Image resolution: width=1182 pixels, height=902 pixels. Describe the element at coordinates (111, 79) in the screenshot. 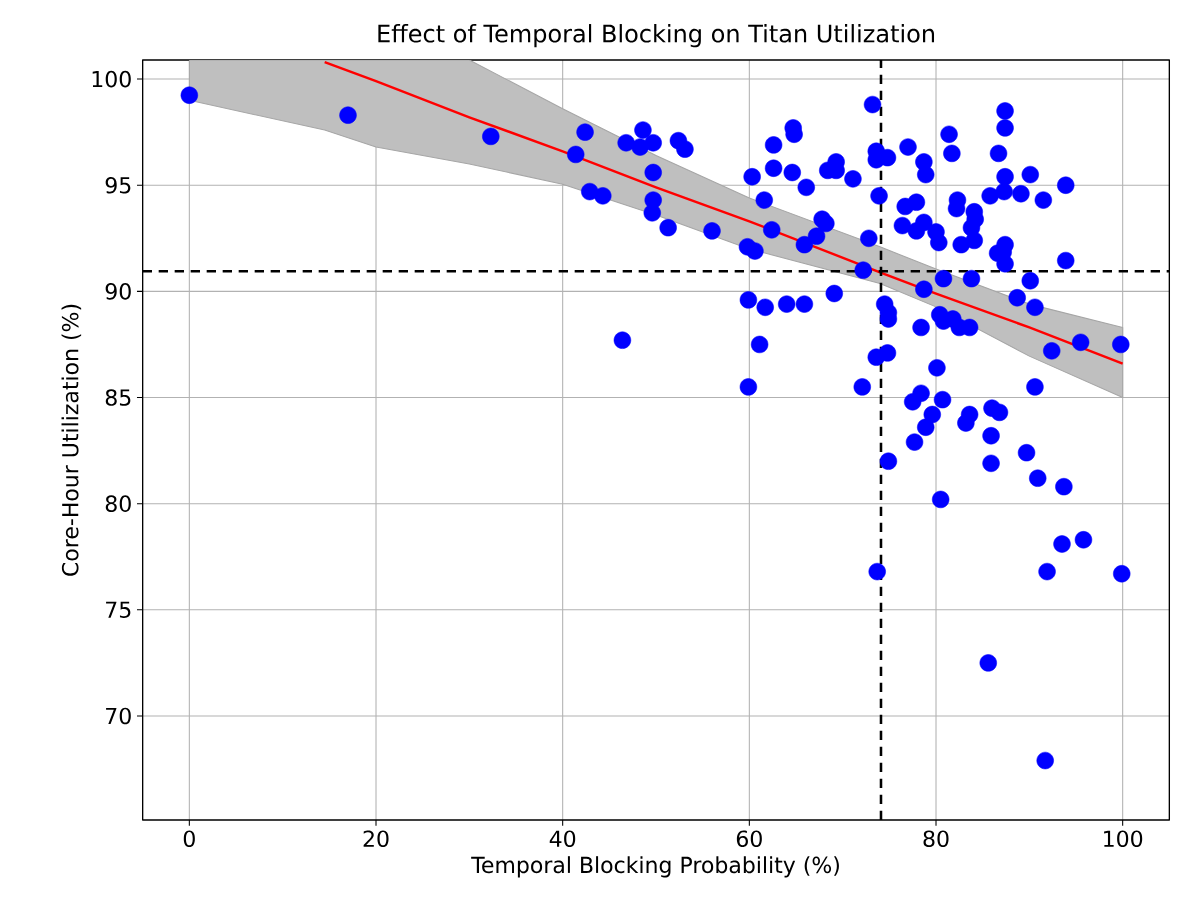

I see `y-tick-label: 100` at that location.